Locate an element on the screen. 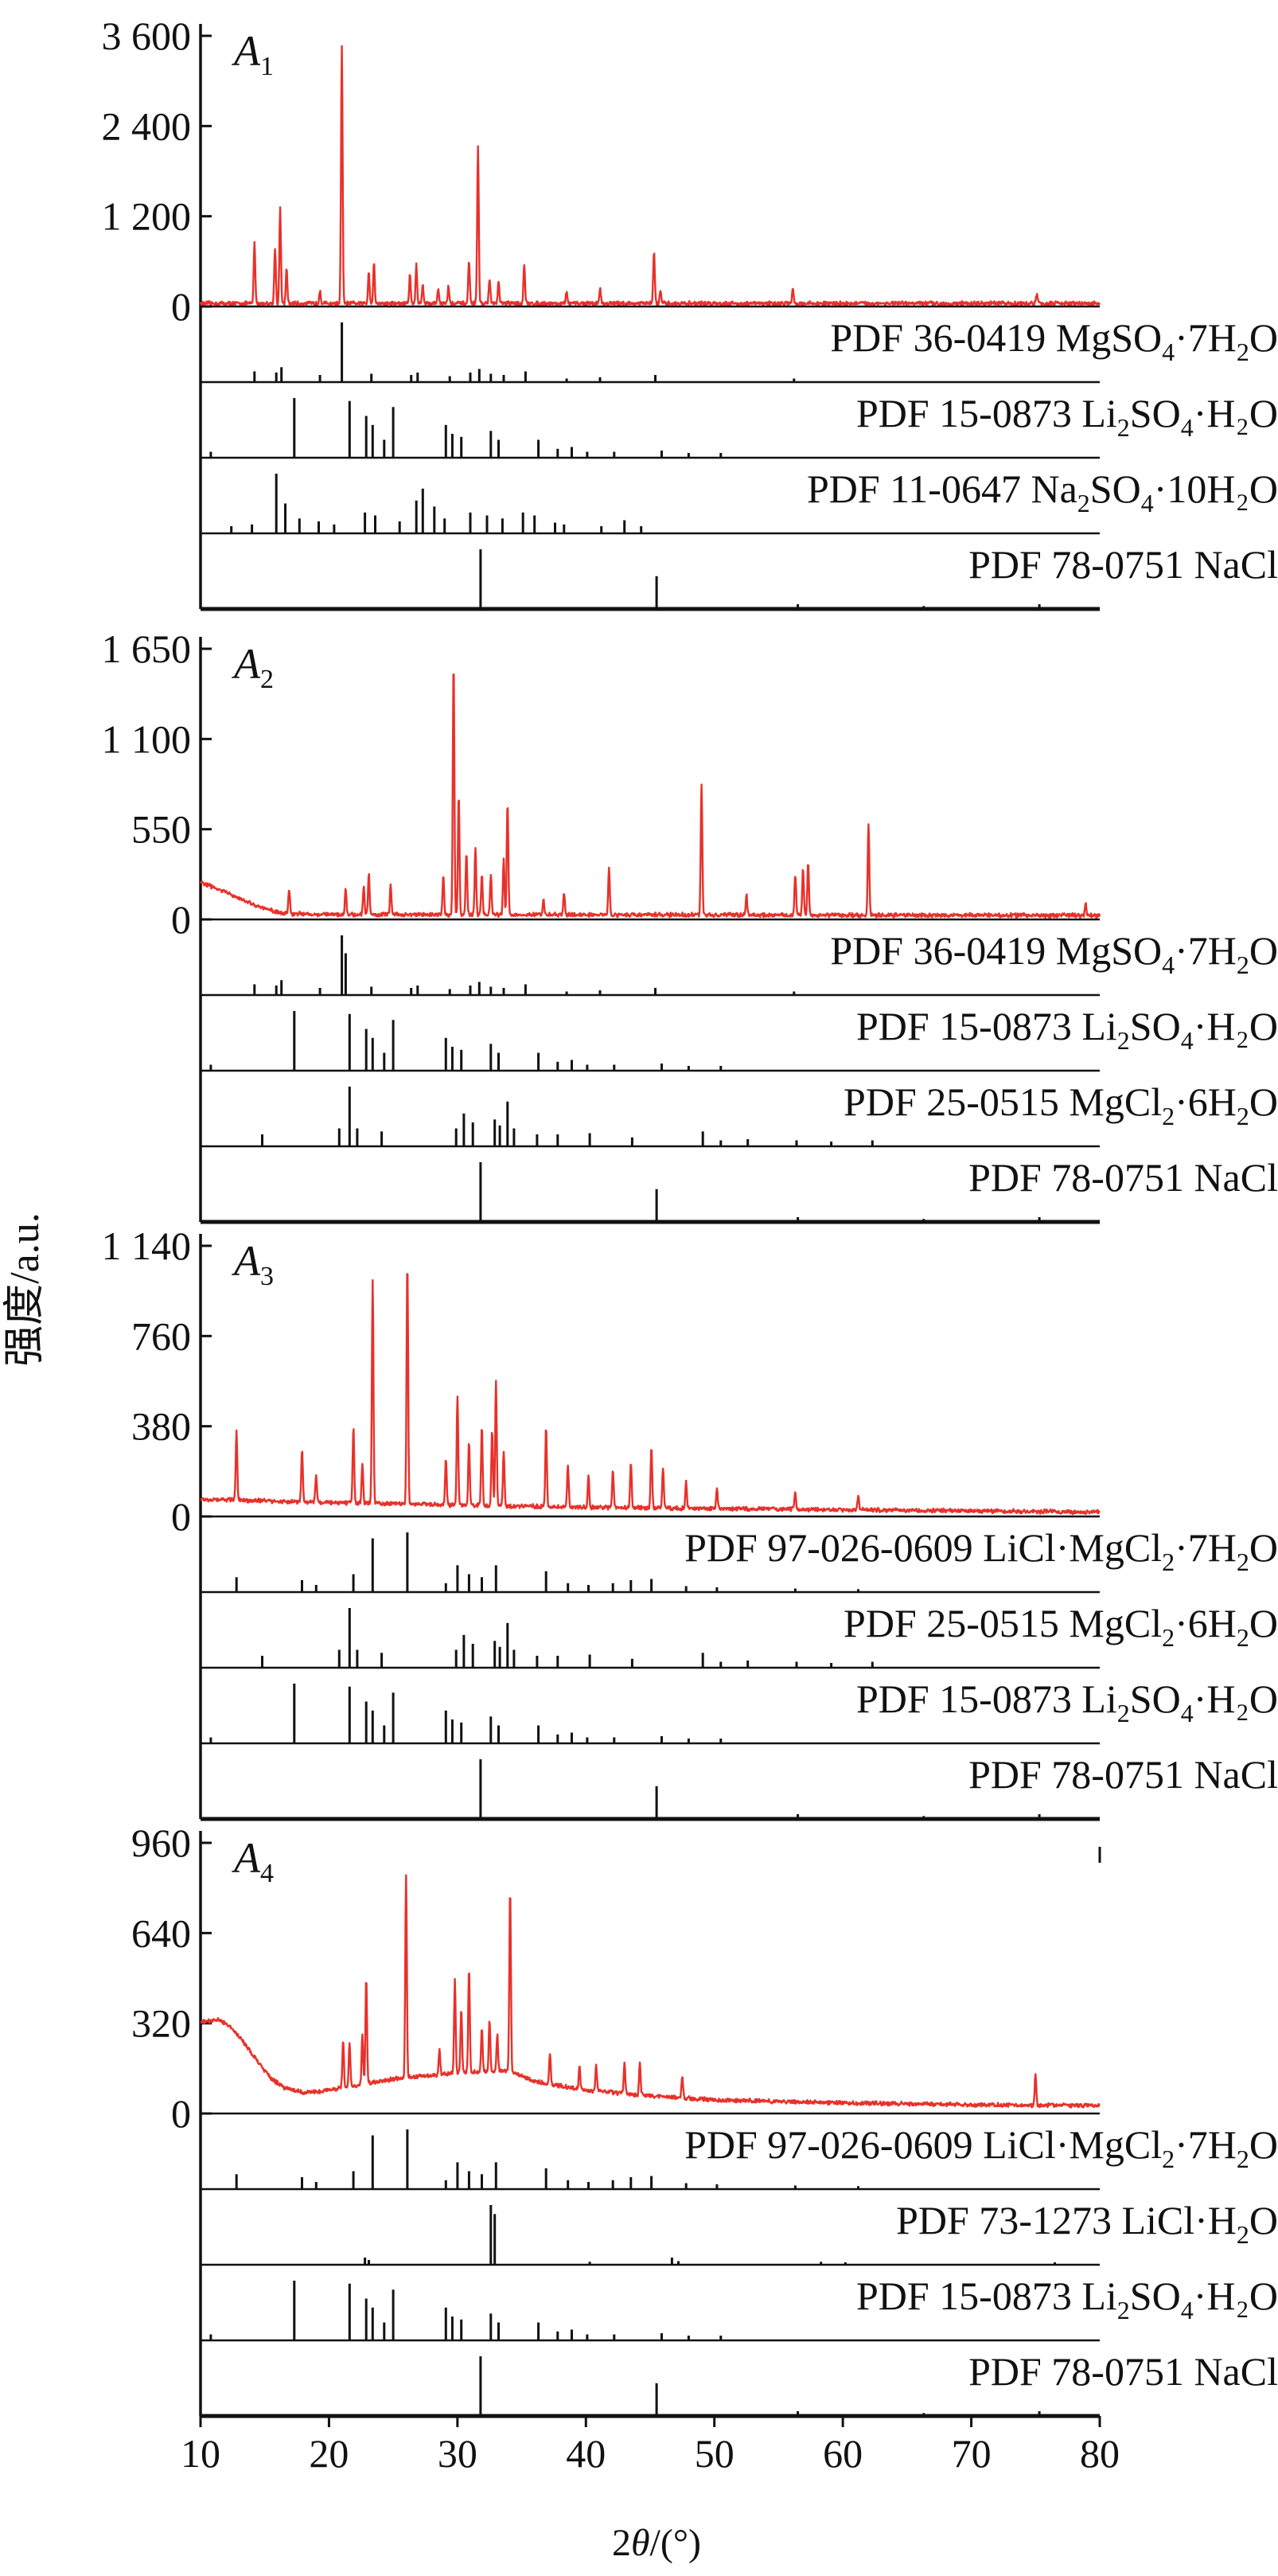 The image size is (1278, 2576). y-tick-label: 3 600 is located at coordinates (147, 36).